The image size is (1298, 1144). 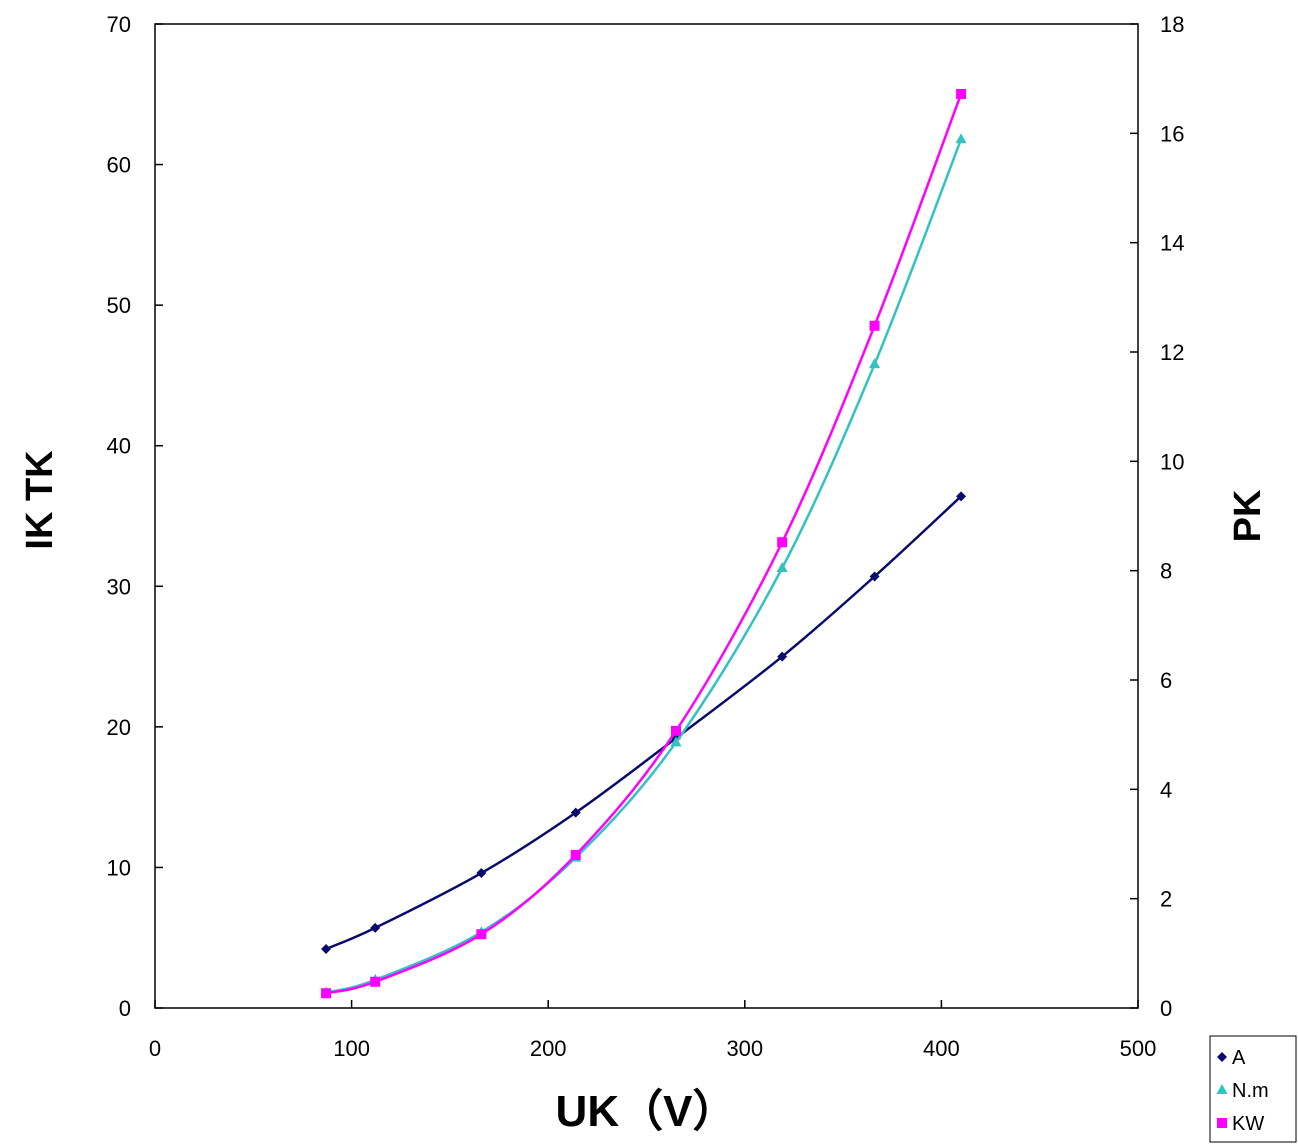 I want to click on y2-tick-label: 16, so click(x=1172, y=133).